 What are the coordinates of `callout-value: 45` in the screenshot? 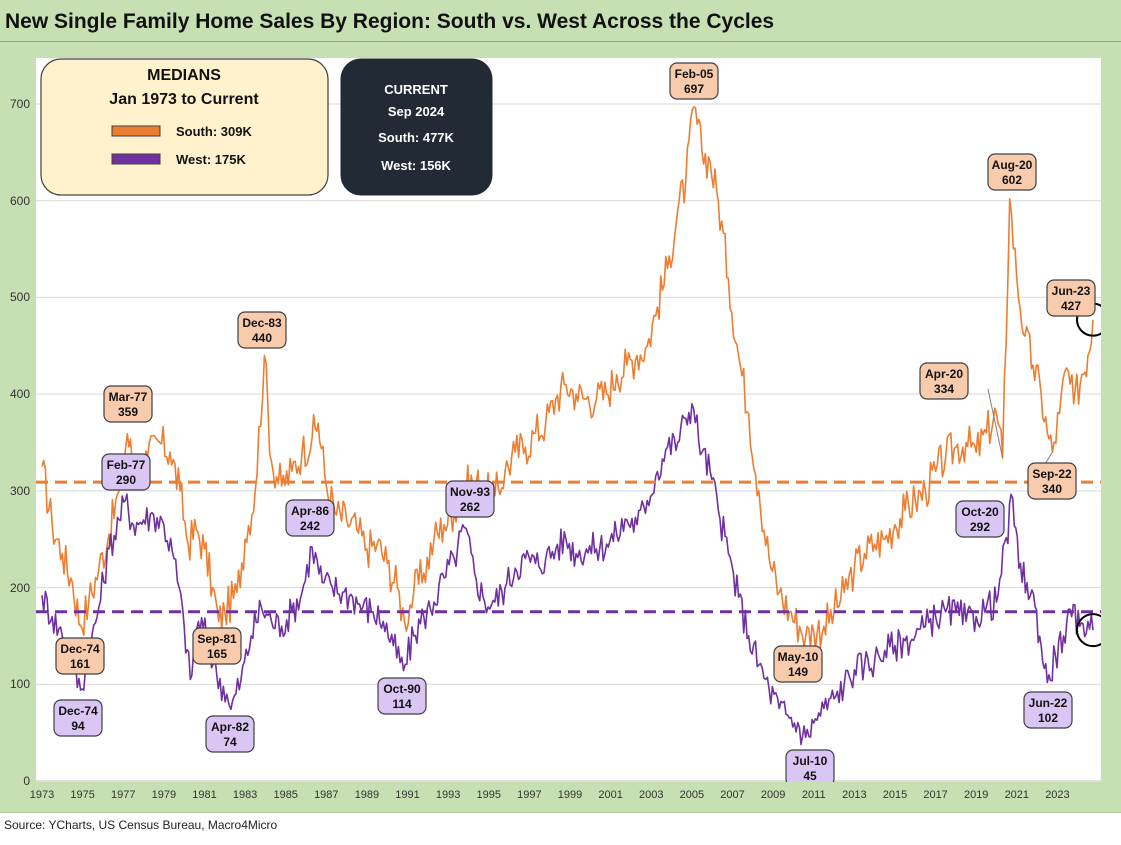 It's located at (810, 775).